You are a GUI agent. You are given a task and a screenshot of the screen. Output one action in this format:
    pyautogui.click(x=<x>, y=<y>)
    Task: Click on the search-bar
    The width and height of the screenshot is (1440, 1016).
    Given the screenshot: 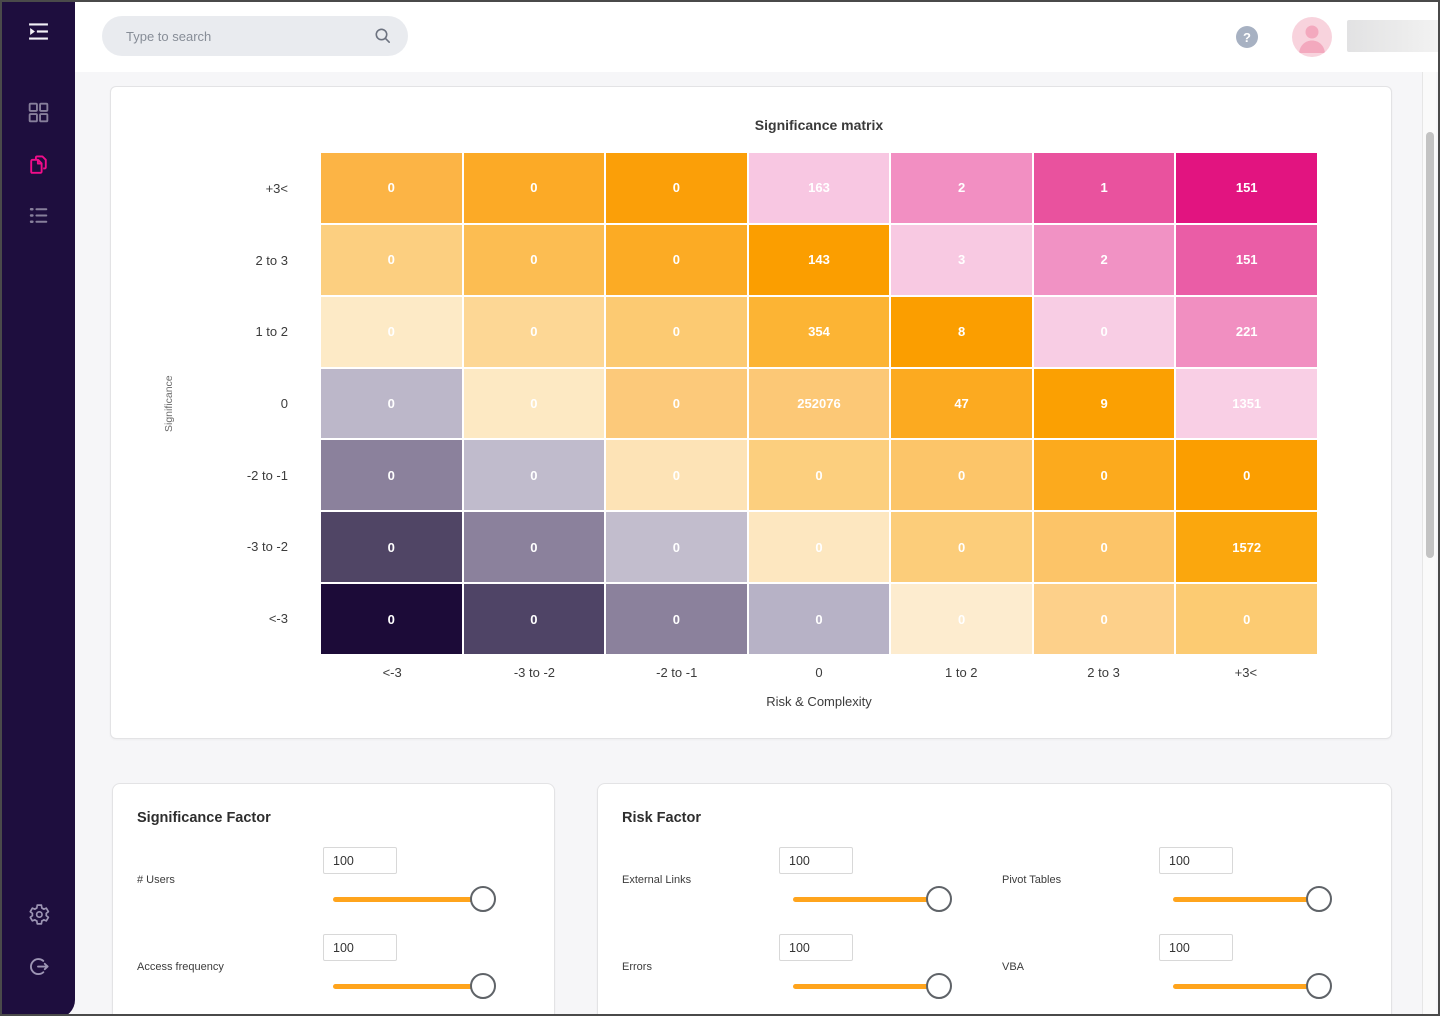 What is the action you would take?
    pyautogui.click(x=255, y=36)
    